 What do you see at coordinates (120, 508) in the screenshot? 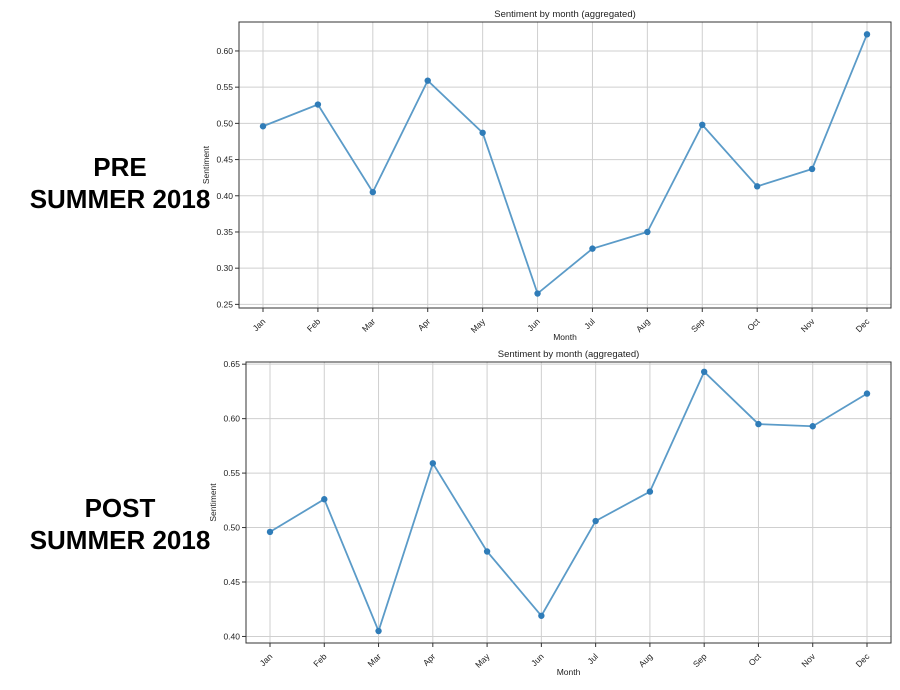
I see `post-label-line-1: POST` at bounding box center [120, 508].